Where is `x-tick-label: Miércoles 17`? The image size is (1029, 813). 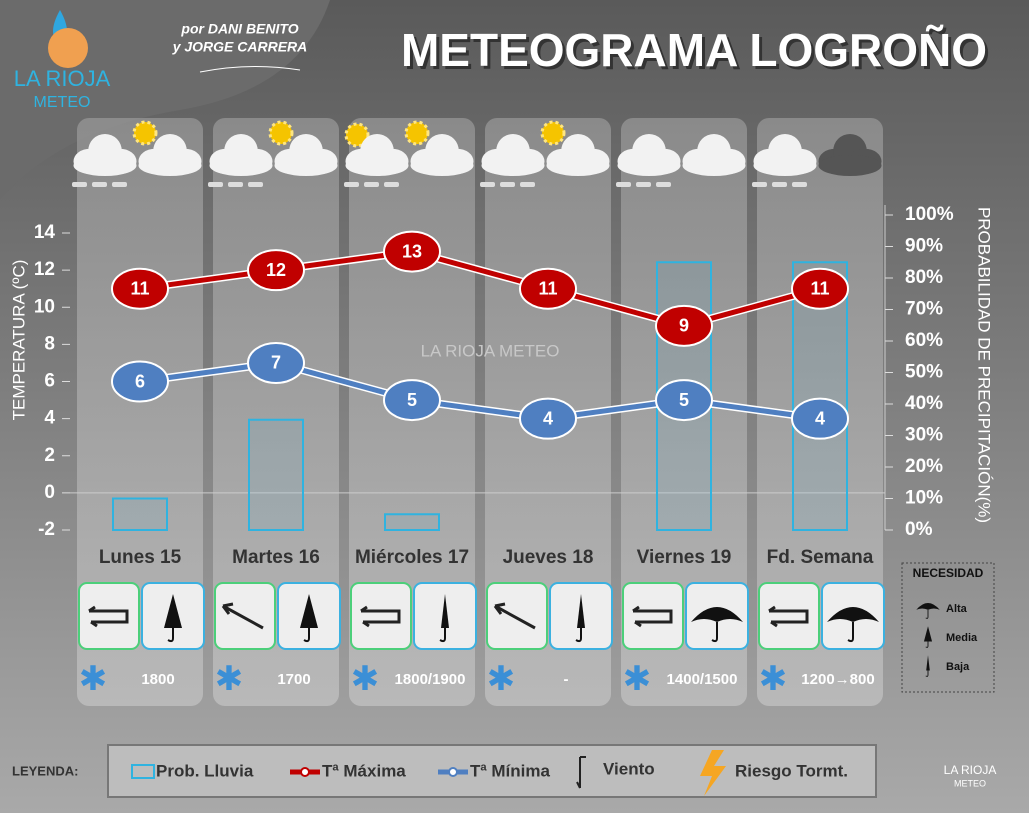
x-tick-label: Miércoles 17 is located at coordinates (412, 557).